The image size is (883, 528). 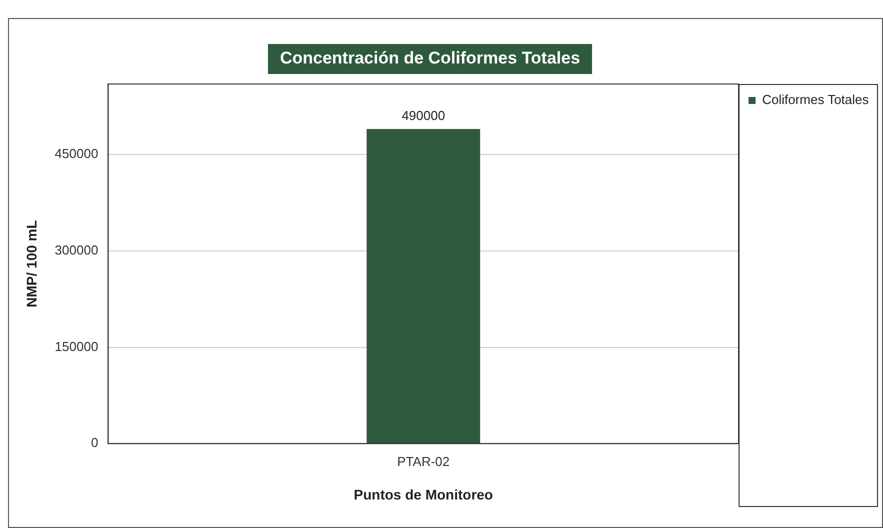 I want to click on x-tick-label: PTAR-02, so click(x=423, y=461).